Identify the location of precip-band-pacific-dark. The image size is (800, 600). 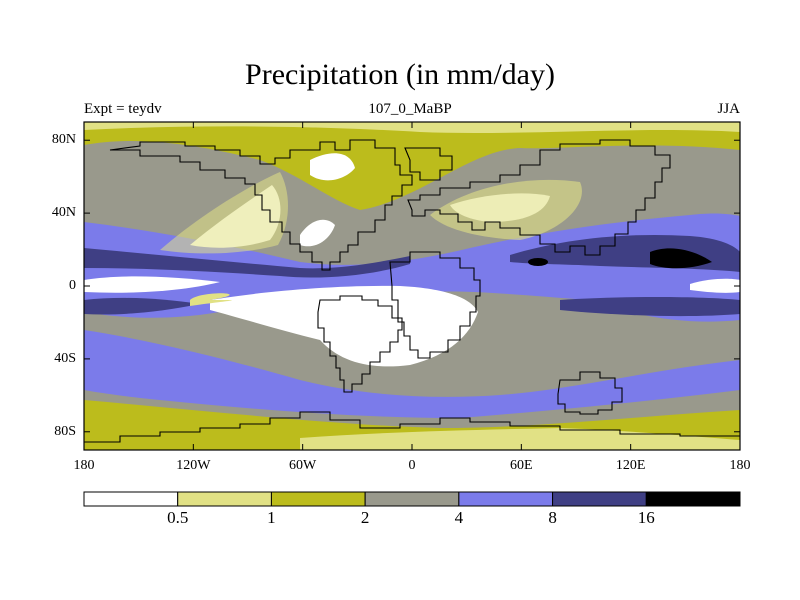
(650, 307).